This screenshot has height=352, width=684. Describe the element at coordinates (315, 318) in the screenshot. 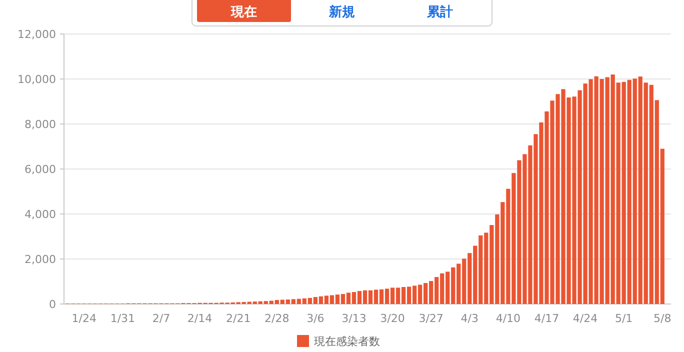

I see `x-tick-label: 3/6` at that location.